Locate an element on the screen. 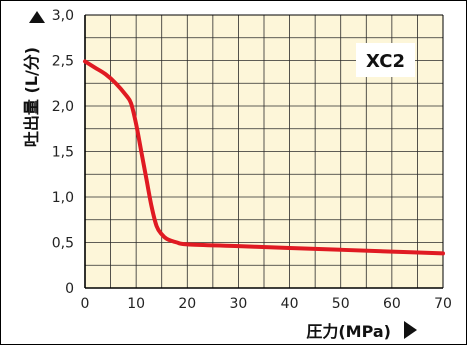 The image size is (467, 346). x-tick-label: 70 is located at coordinates (443, 304).